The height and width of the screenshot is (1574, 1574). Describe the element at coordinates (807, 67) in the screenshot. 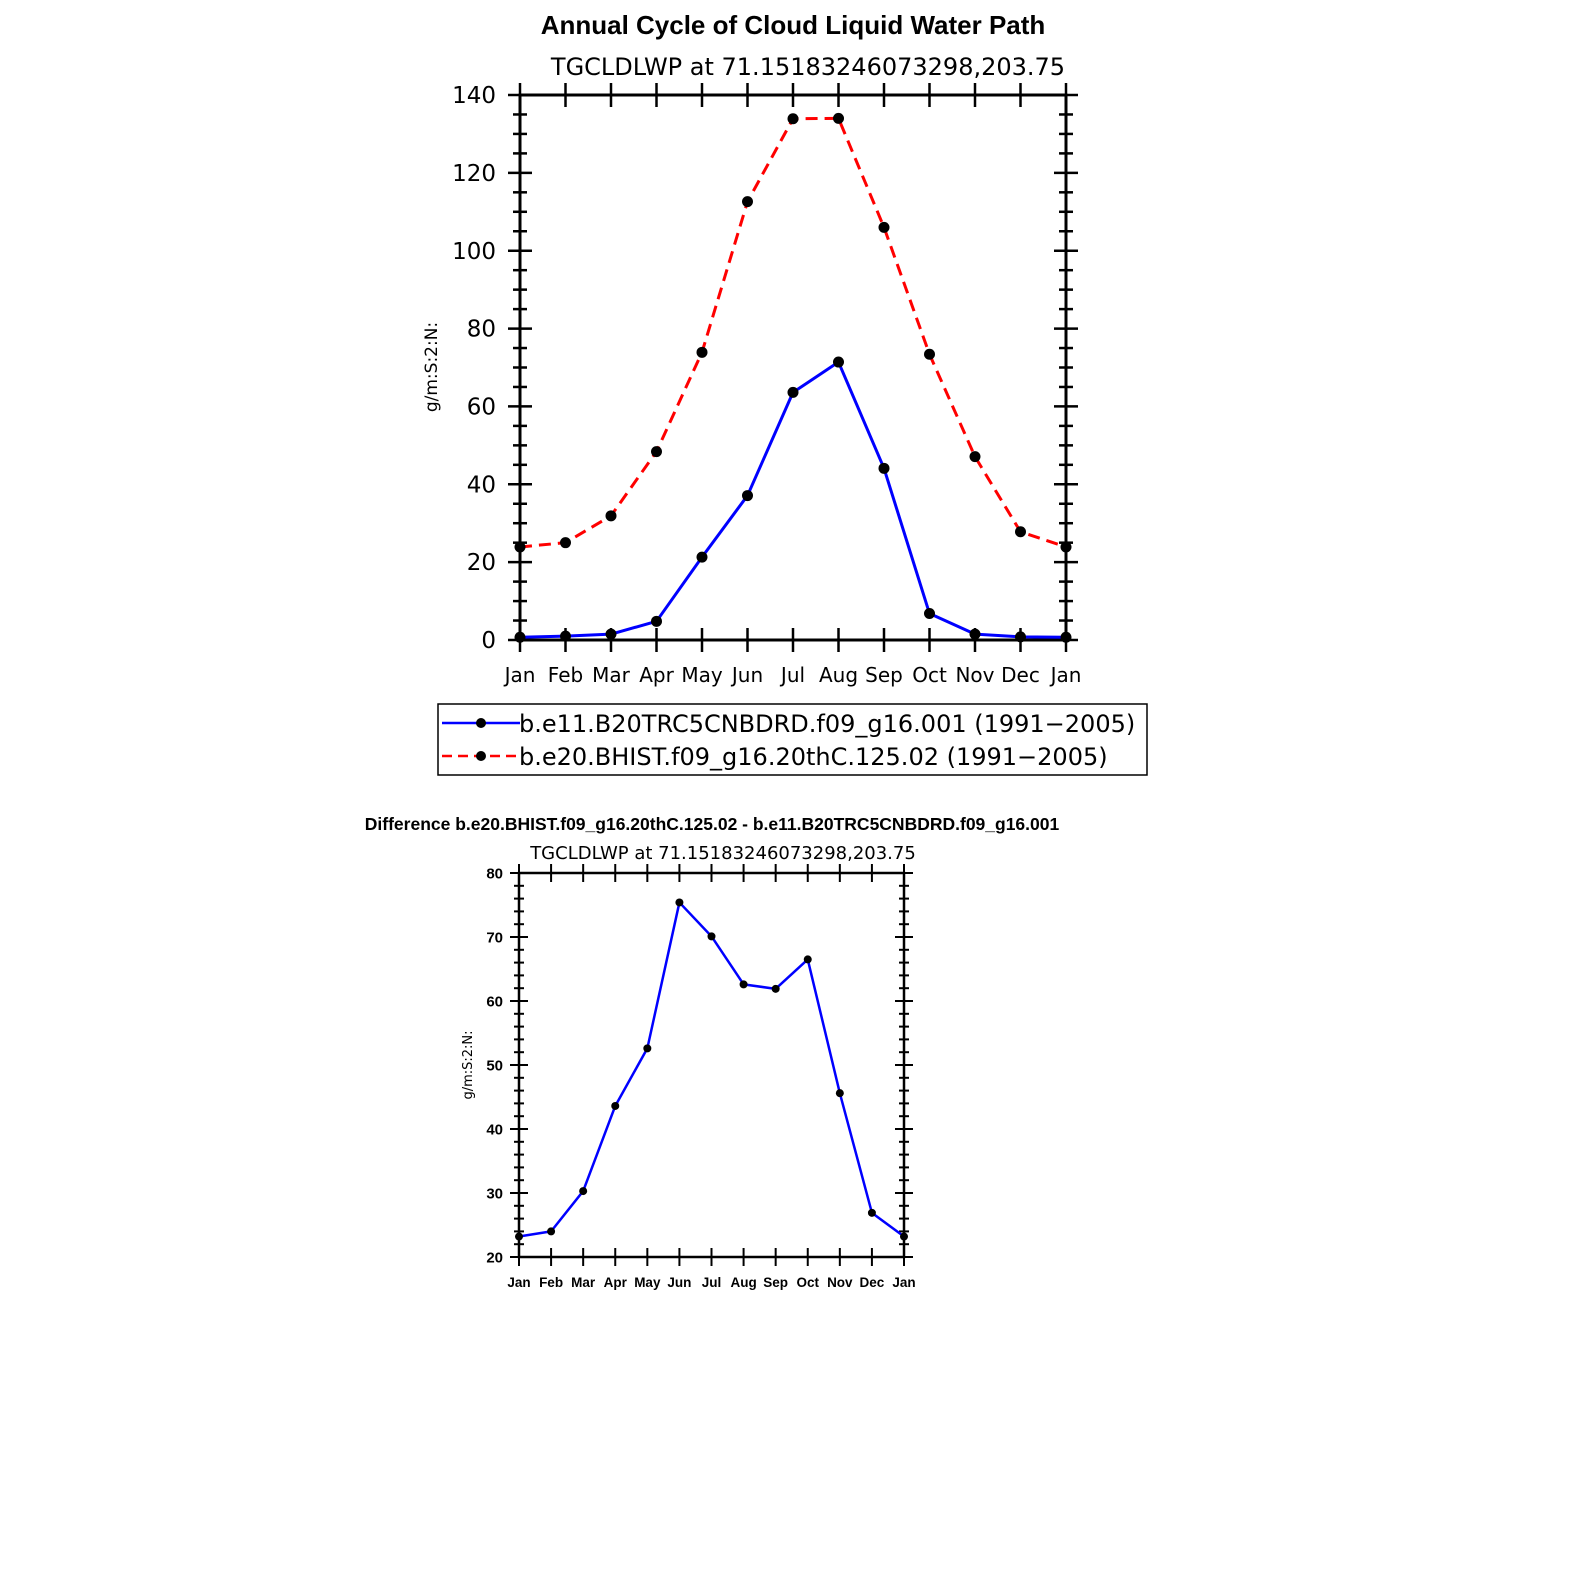

I see `top-chart-subtitle: TGCLDLWP at 71.15183246073298,203.75` at that location.